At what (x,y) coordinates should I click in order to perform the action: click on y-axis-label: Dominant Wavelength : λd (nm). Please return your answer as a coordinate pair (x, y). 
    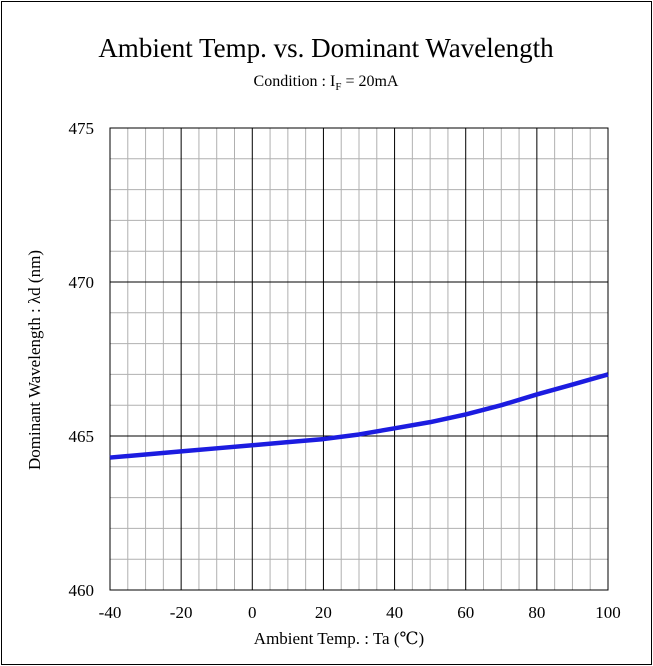
    Looking at the image, I should click on (34, 360).